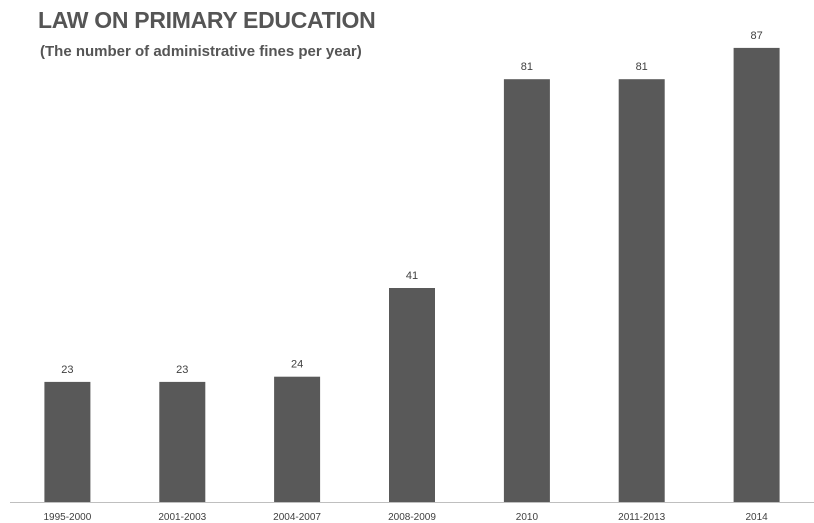  Describe the element at coordinates (756, 517) in the screenshot. I see `x-tick-label-2014: 2014` at that location.